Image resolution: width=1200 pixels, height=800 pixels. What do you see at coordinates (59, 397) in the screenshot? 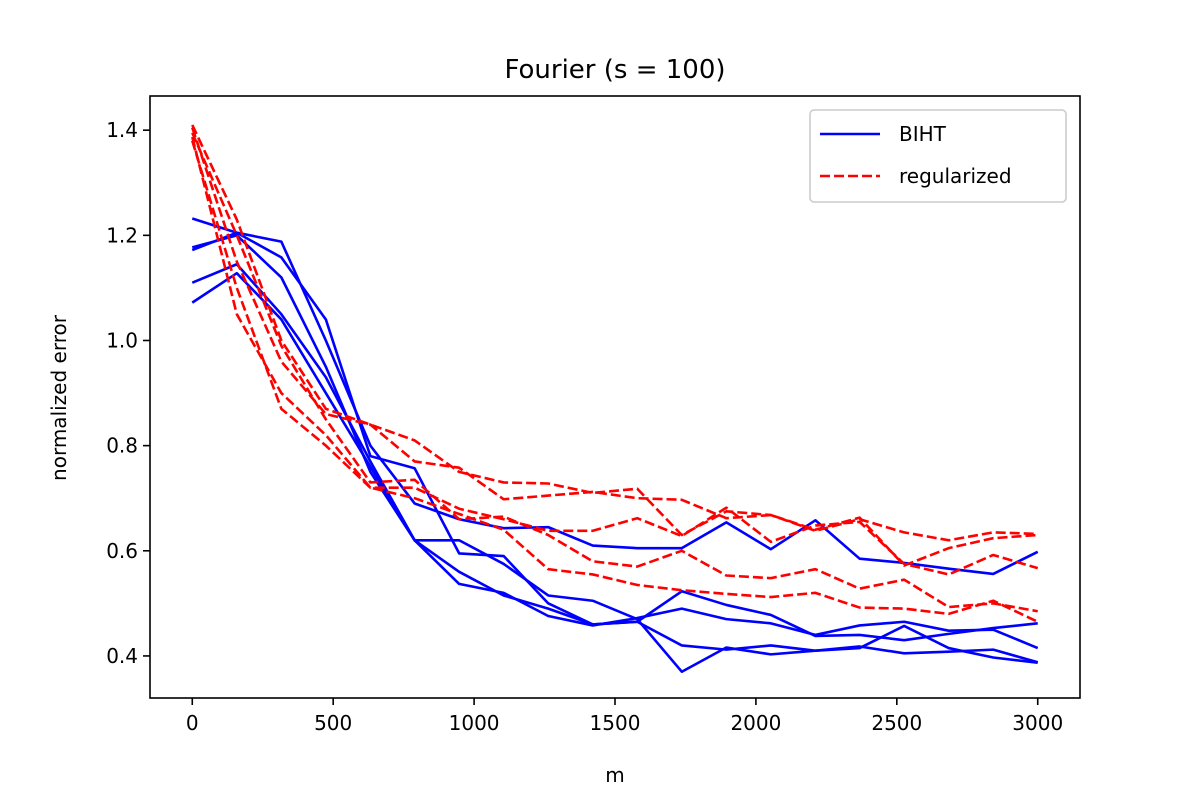
I see `y-axis-label: normalized error` at bounding box center [59, 397].